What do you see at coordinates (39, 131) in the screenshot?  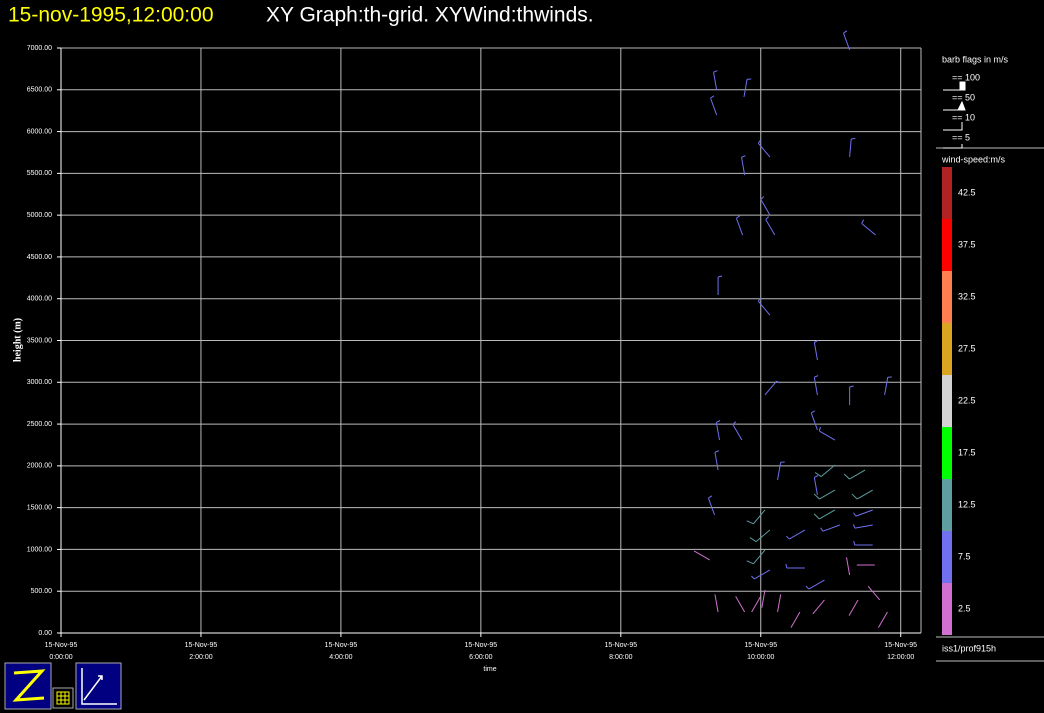 I see `y-tick-label: 6000.00` at bounding box center [39, 131].